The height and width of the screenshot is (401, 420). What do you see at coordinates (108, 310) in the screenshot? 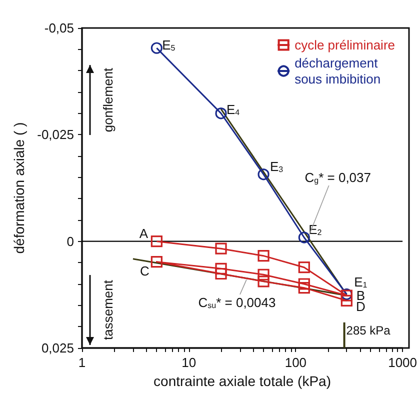
I see `annotation: tassement` at bounding box center [108, 310].